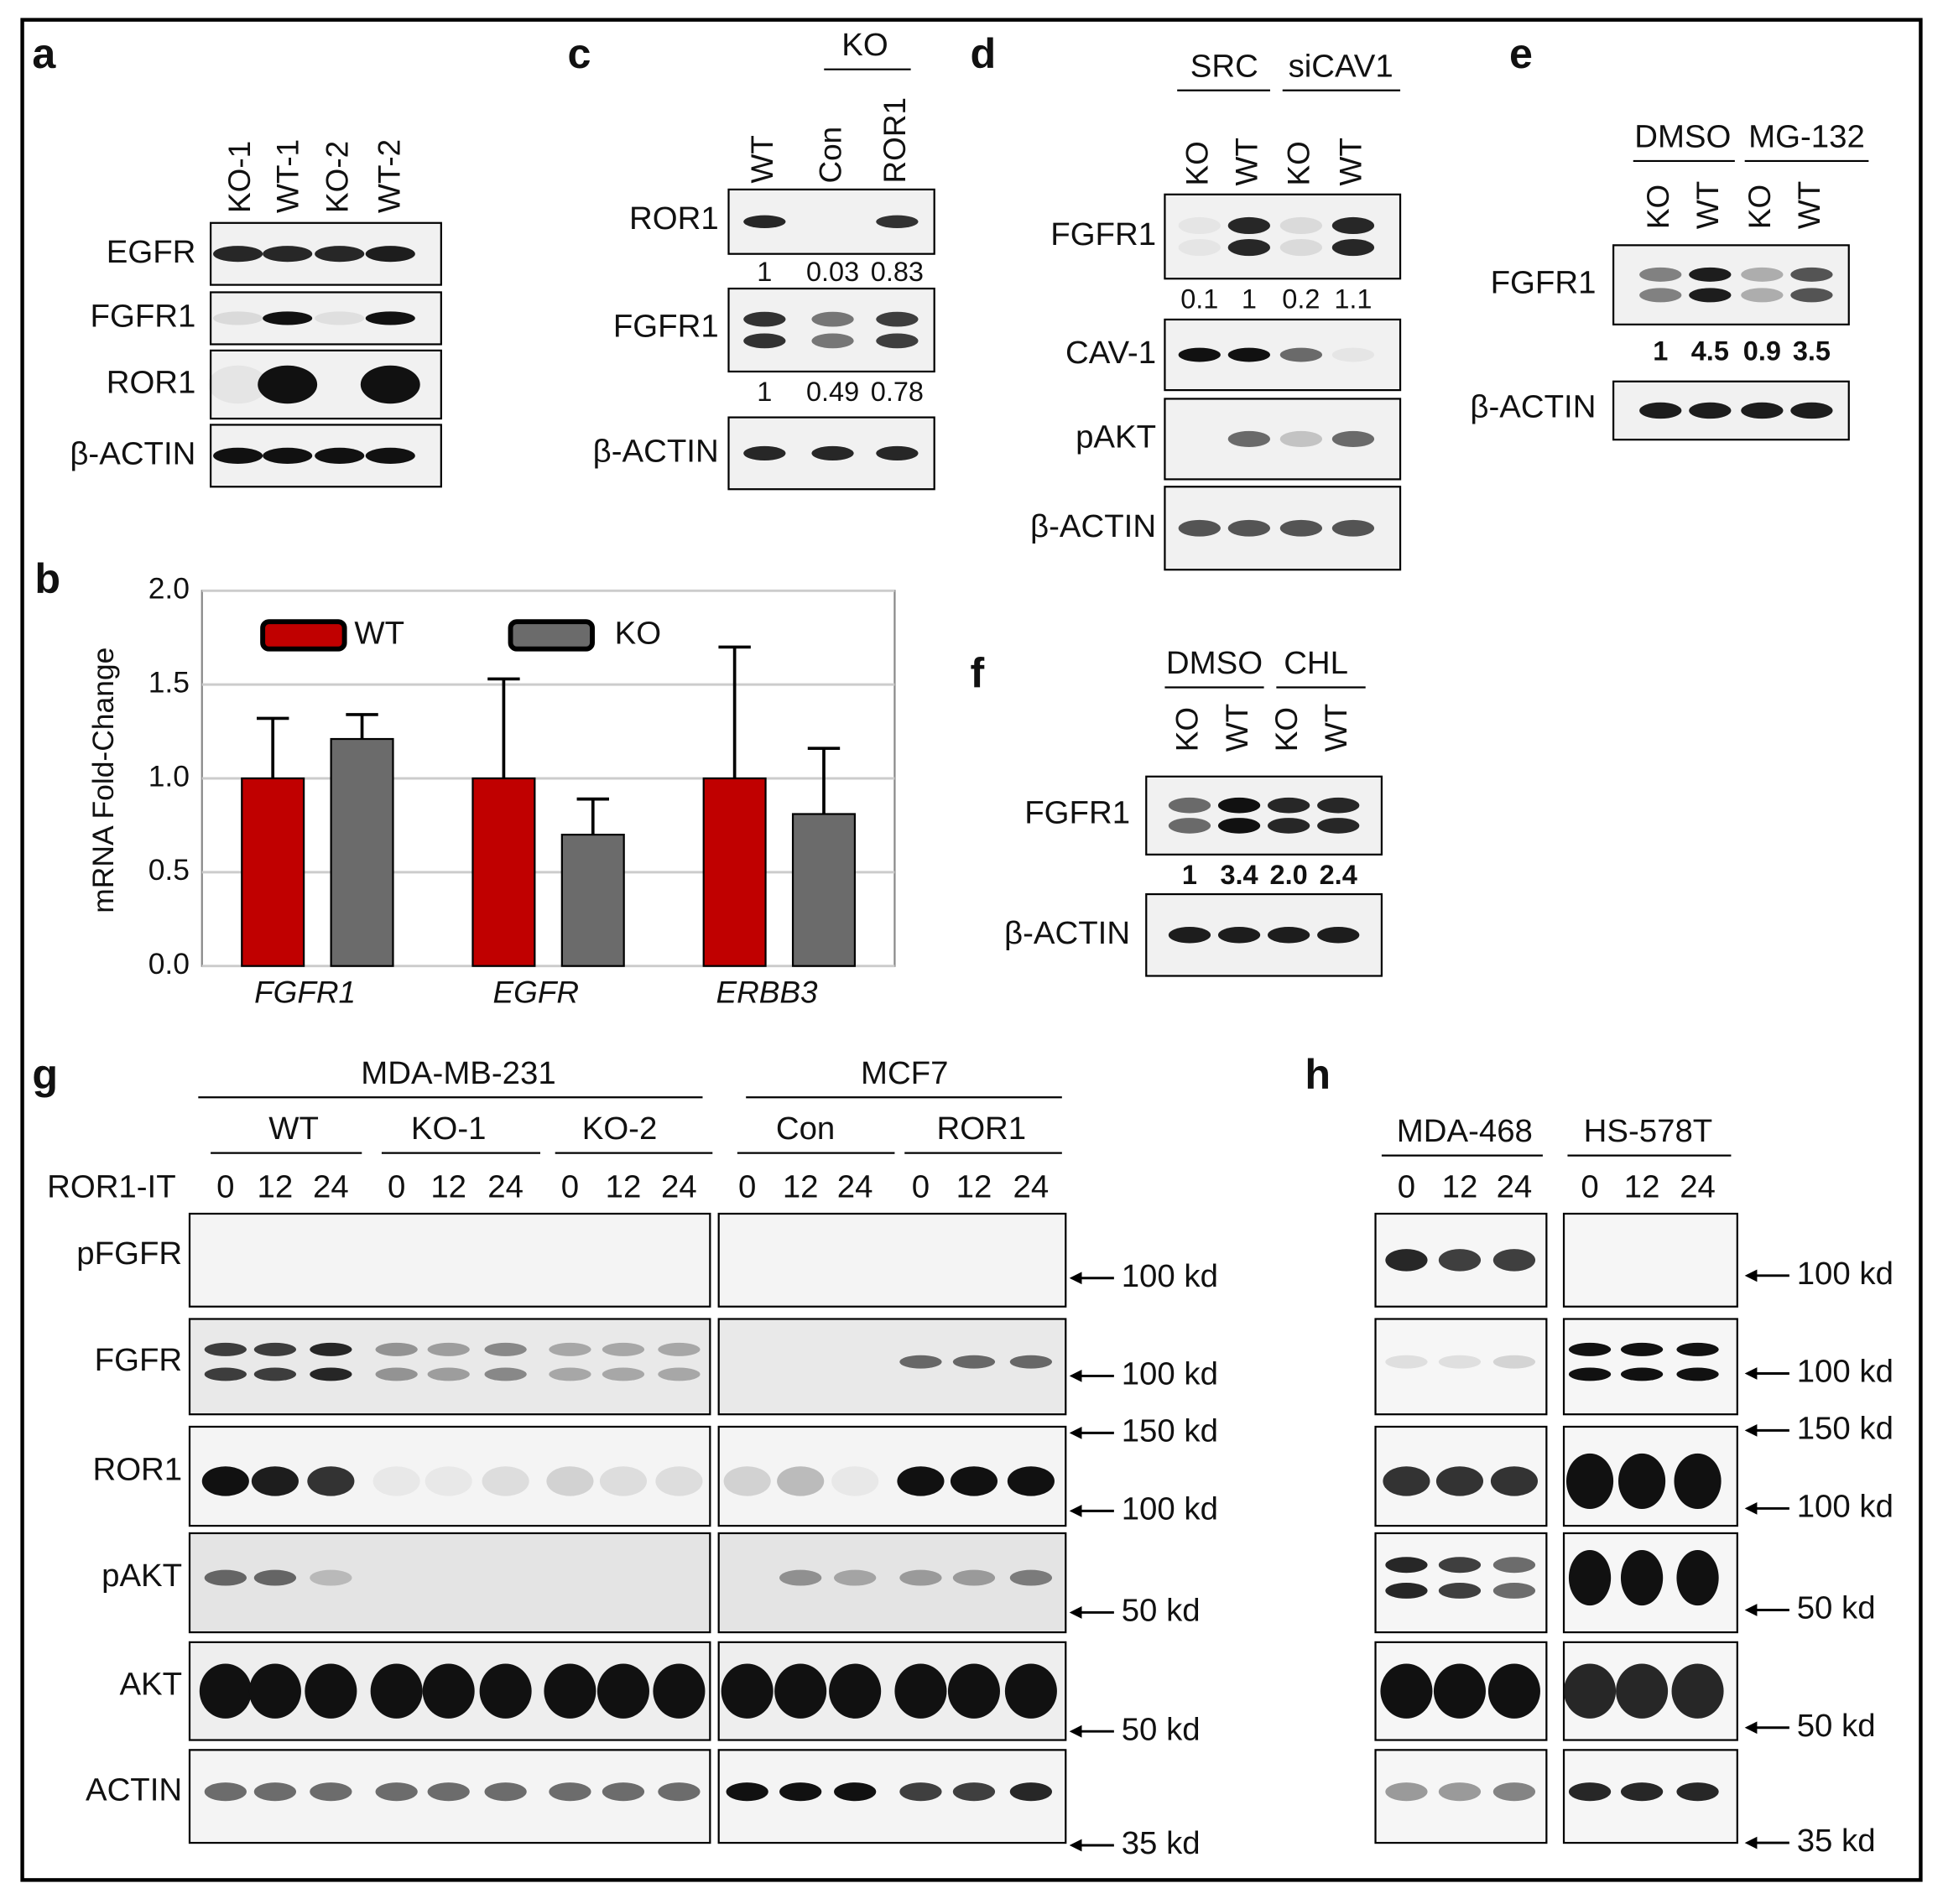 The image size is (1943, 1904). I want to click on group-label: MDA-MB-231, so click(458, 1073).